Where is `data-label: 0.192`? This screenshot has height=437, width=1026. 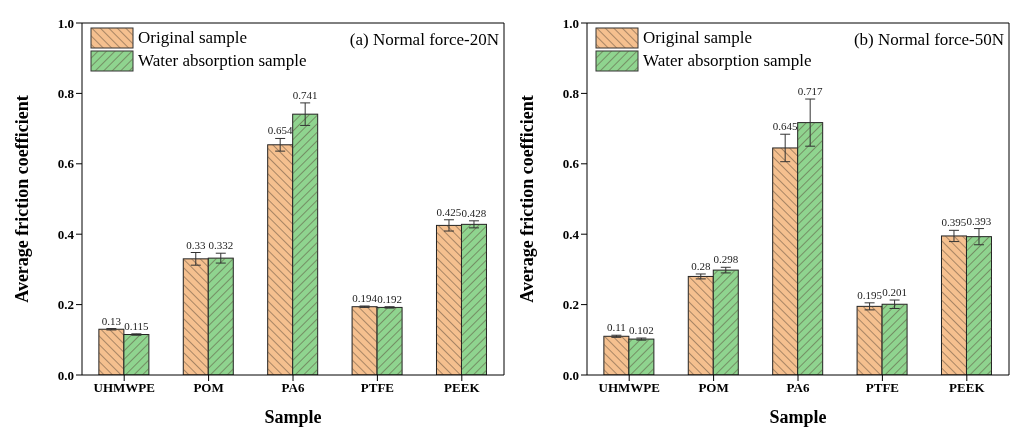 data-label: 0.192 is located at coordinates (389, 298).